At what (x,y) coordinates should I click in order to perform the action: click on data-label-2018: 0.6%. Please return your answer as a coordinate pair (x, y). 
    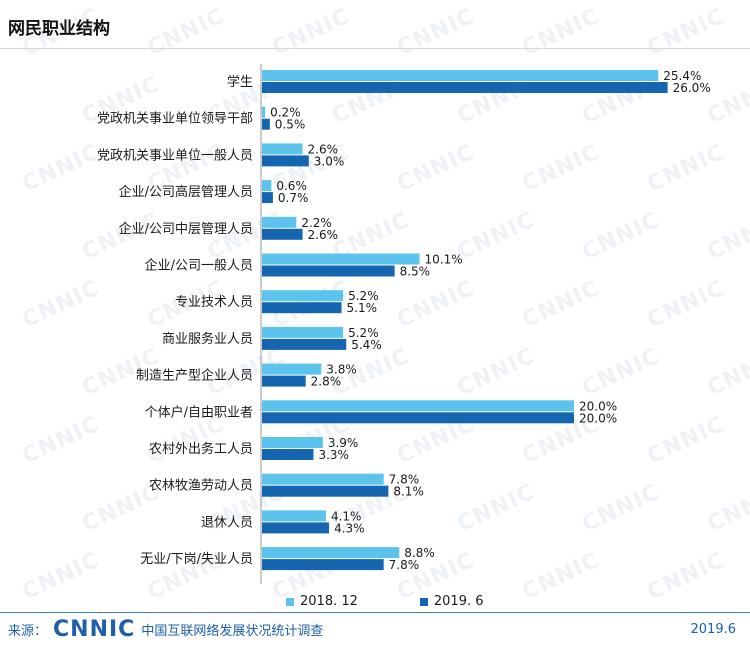
    Looking at the image, I should click on (291, 186).